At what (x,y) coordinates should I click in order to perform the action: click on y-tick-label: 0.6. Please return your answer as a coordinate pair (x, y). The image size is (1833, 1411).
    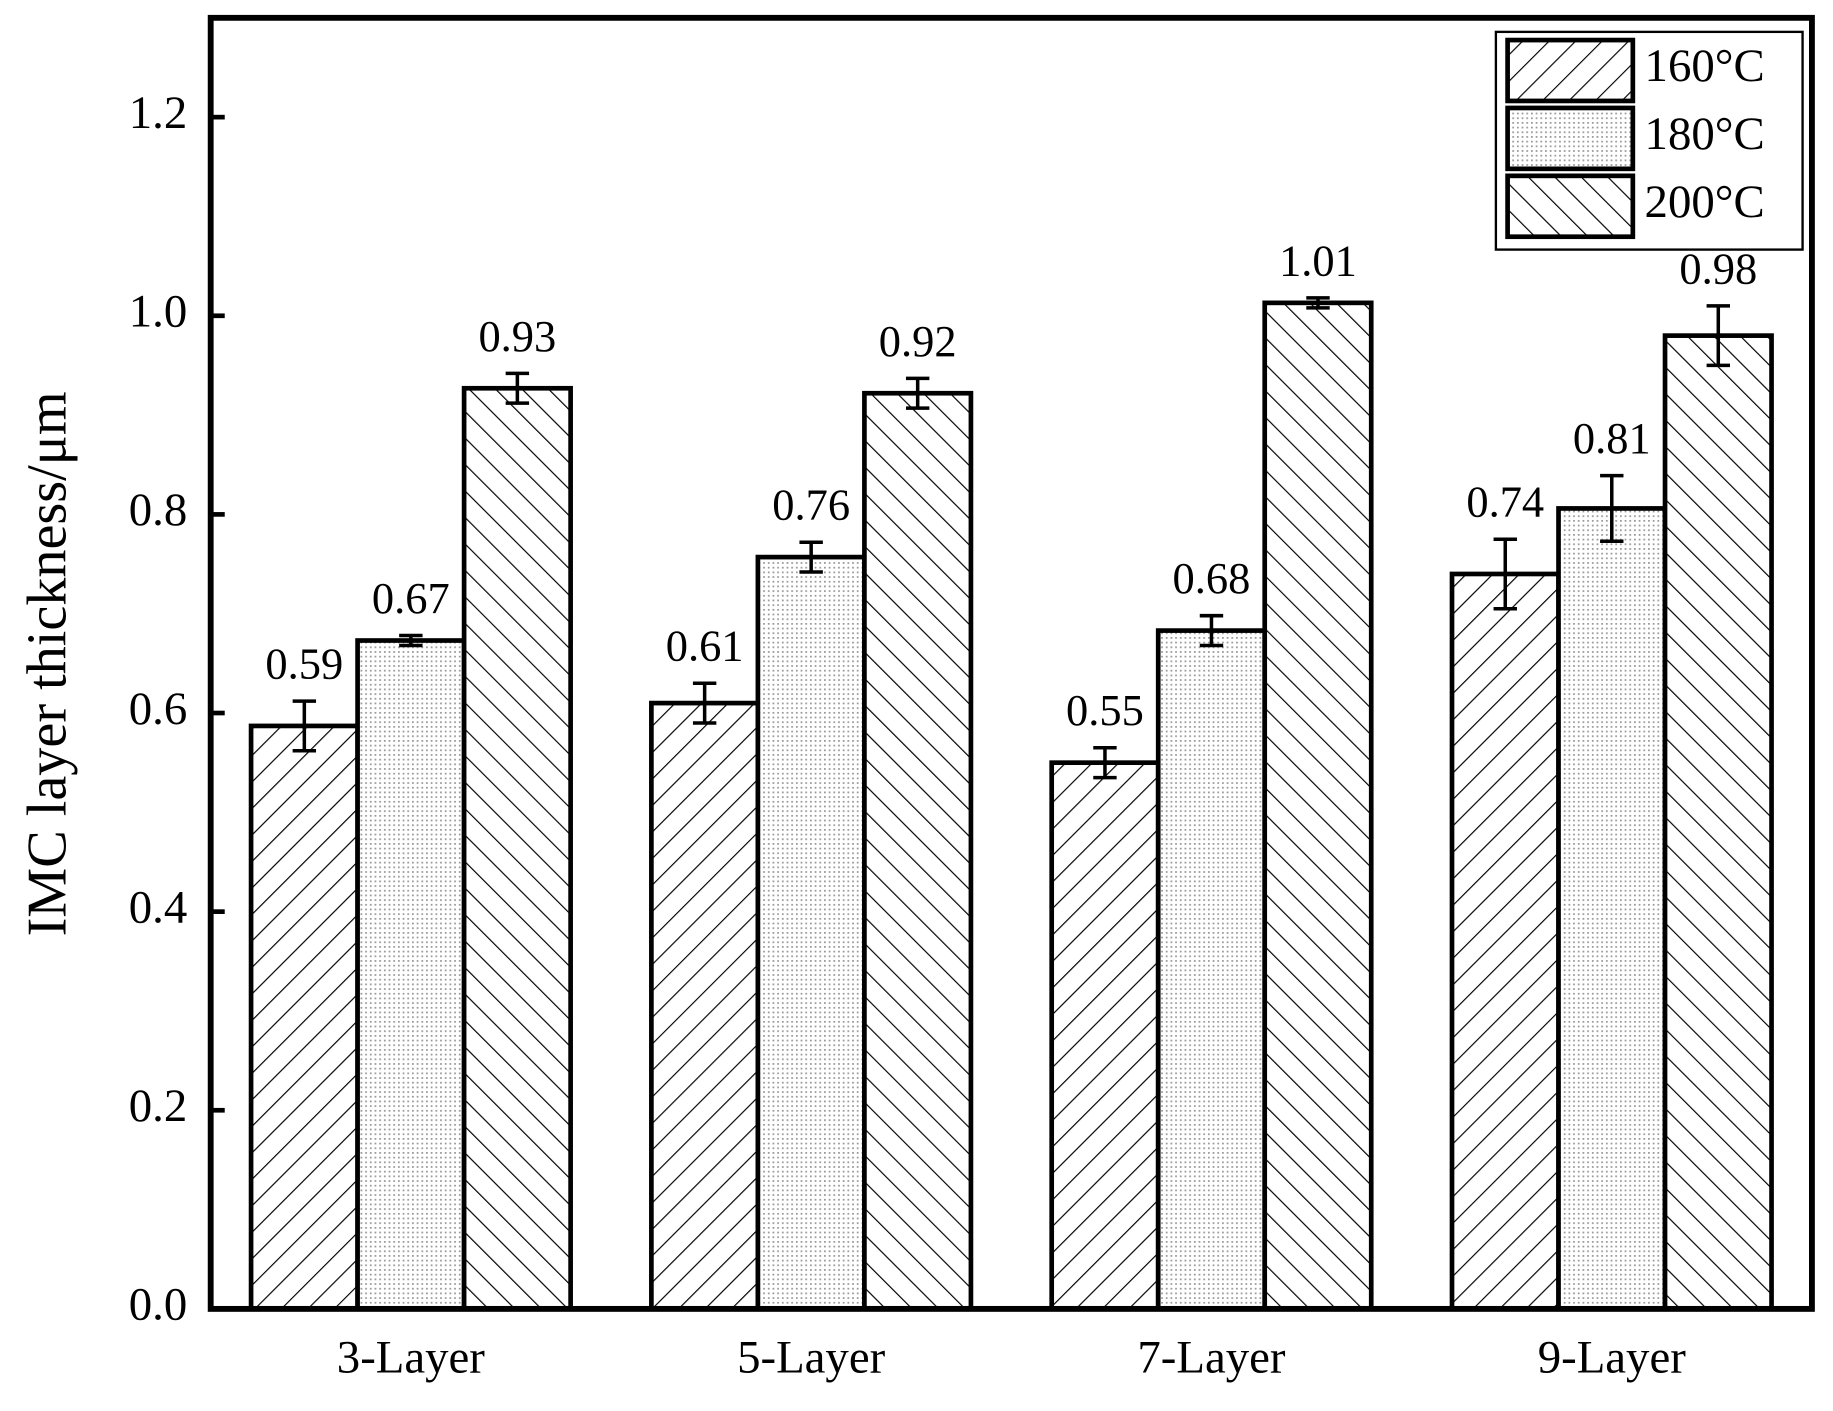
    Looking at the image, I should click on (158, 709).